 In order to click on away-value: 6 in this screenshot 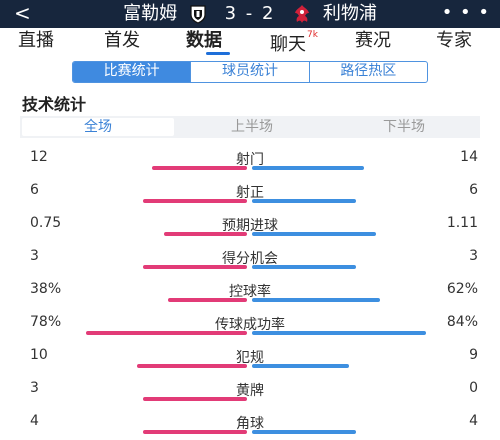, I will do `click(473, 190)`.